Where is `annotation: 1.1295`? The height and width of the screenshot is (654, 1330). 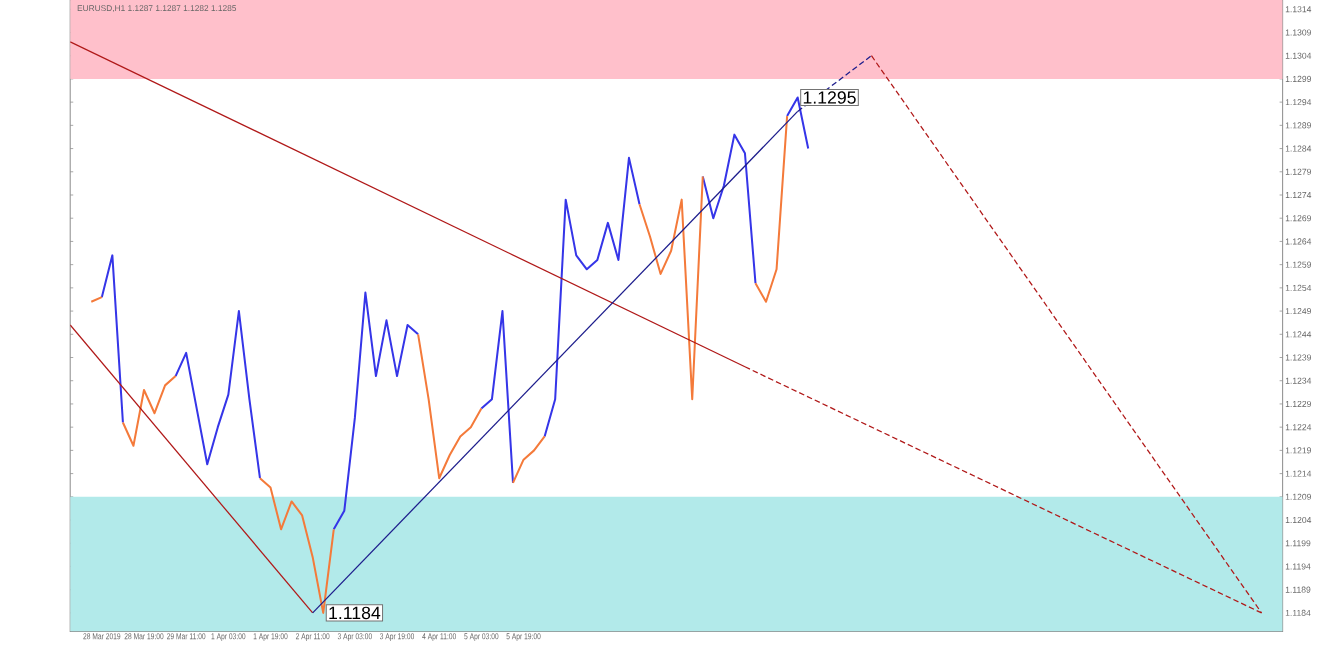 annotation: 1.1295 is located at coordinates (829, 97).